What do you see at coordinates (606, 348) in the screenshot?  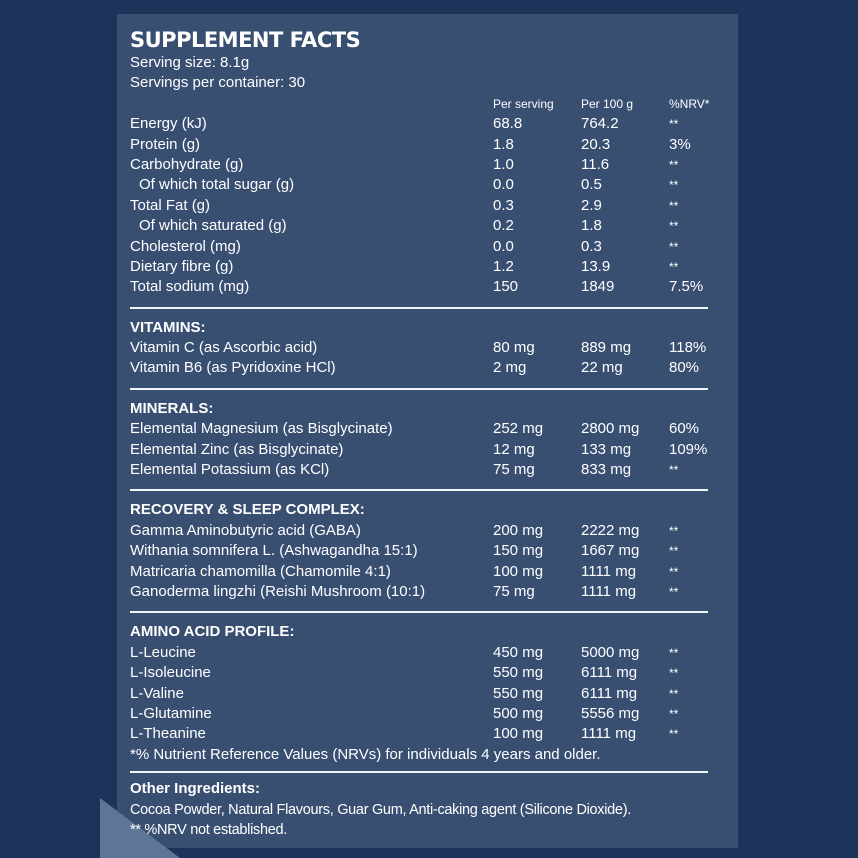 I see `per-100g-value: 889 mg` at bounding box center [606, 348].